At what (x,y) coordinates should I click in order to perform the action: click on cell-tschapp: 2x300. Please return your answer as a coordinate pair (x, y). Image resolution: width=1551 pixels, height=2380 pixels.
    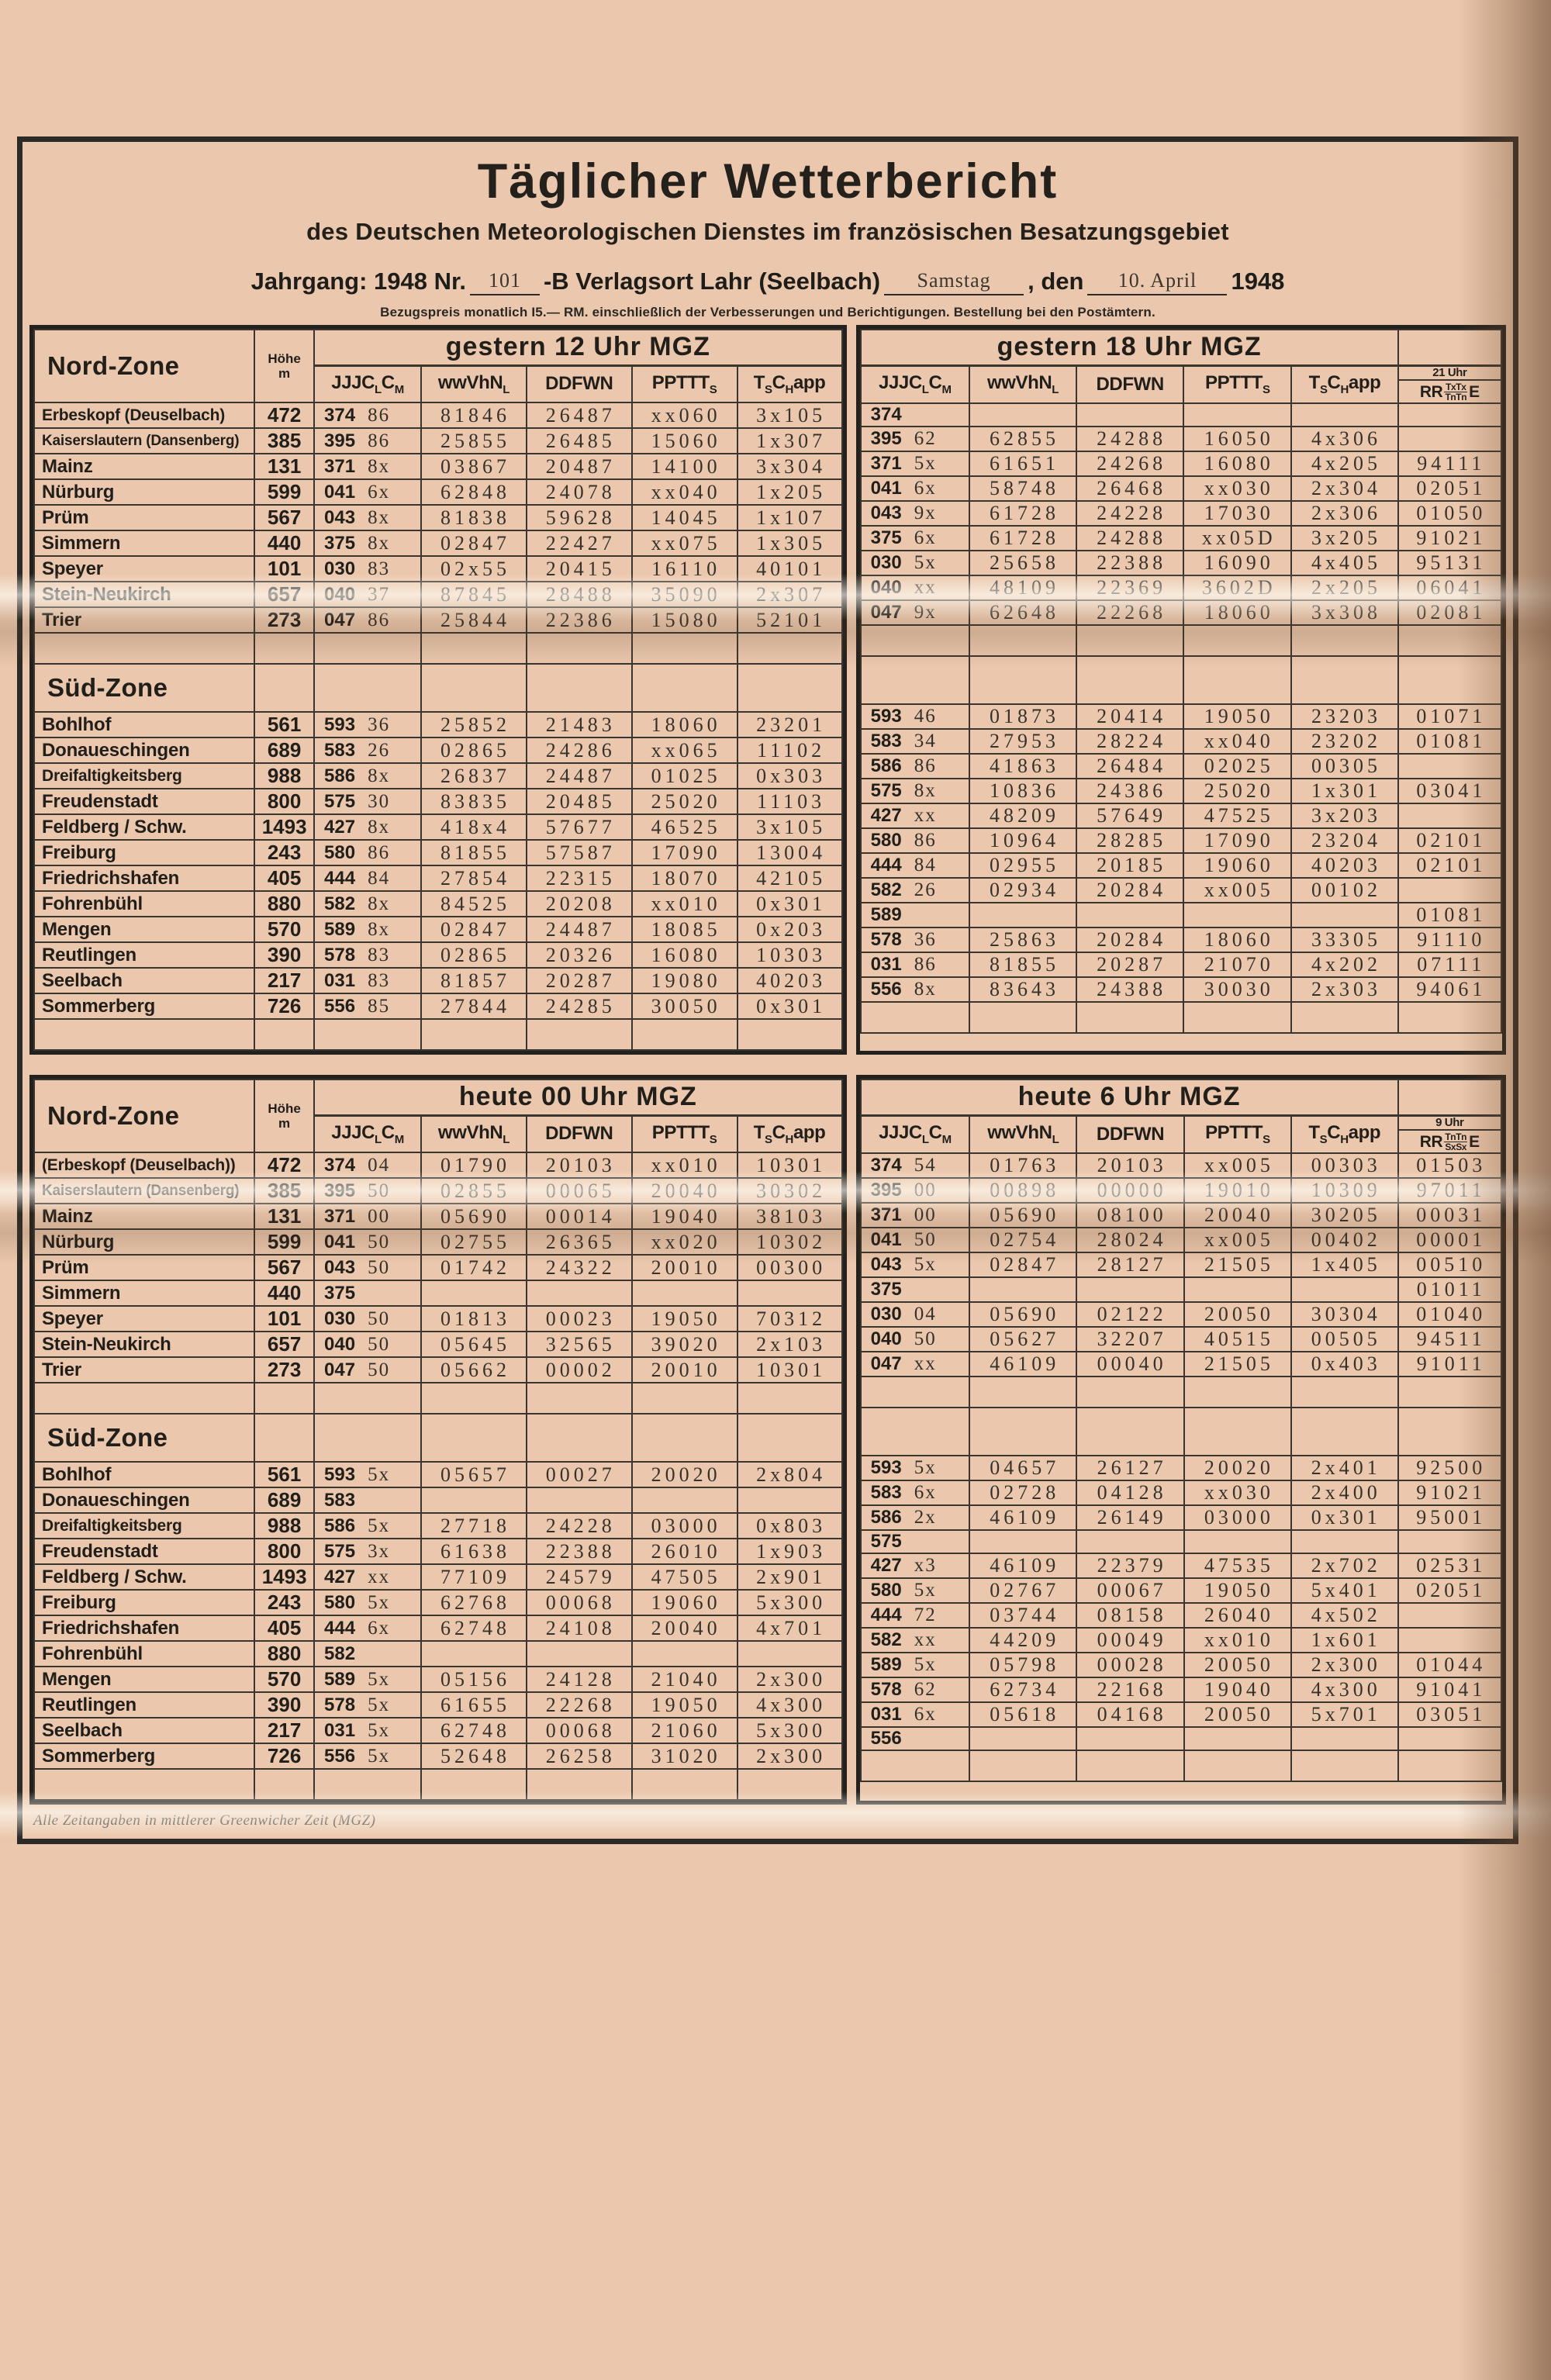
    Looking at the image, I should click on (789, 1757).